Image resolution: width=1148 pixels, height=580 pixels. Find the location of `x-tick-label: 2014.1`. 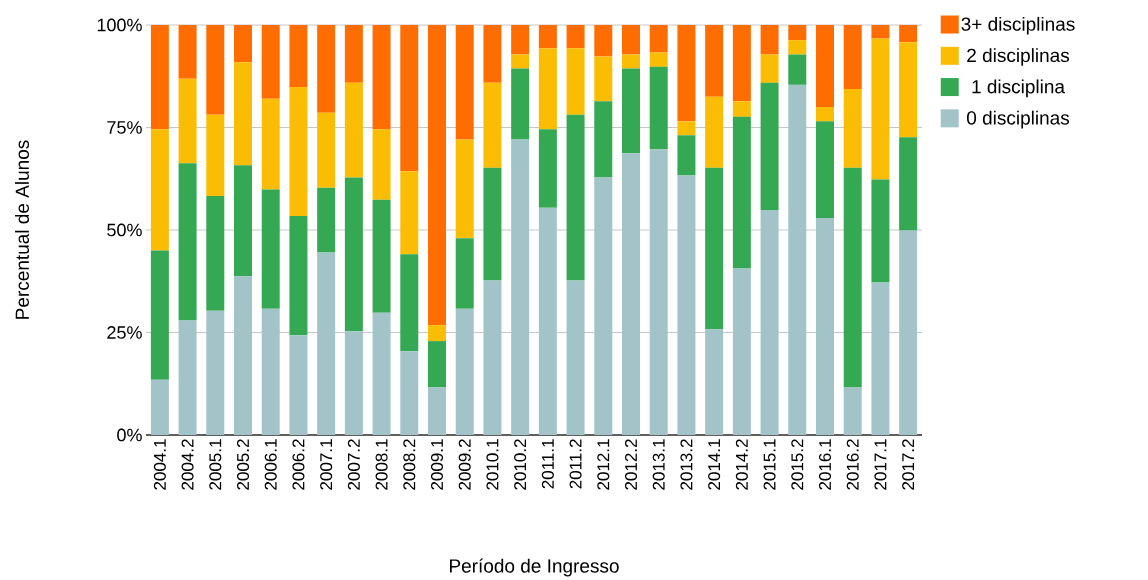

x-tick-label: 2014.1 is located at coordinates (714, 464).